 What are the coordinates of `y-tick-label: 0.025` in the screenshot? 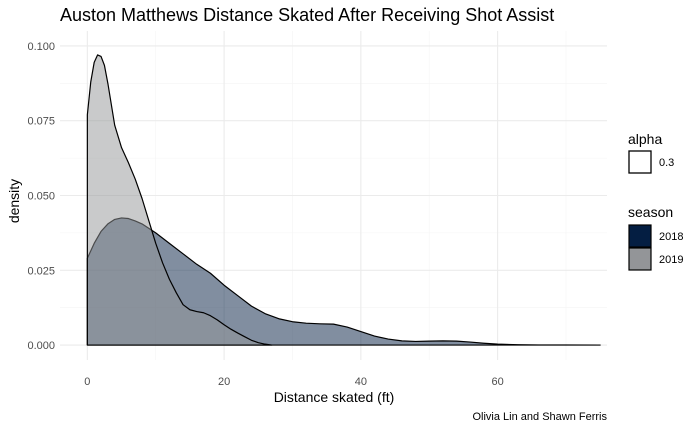 It's located at (41, 271).